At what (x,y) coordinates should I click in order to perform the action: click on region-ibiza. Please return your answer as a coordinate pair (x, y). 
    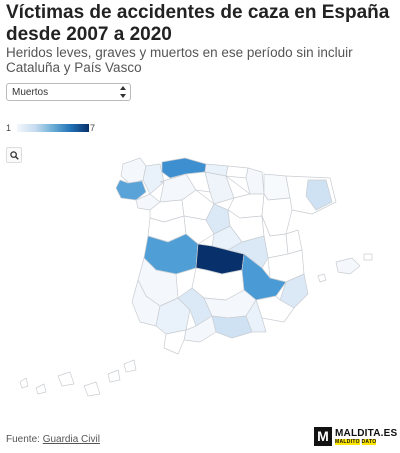
    Looking at the image, I should click on (322, 278).